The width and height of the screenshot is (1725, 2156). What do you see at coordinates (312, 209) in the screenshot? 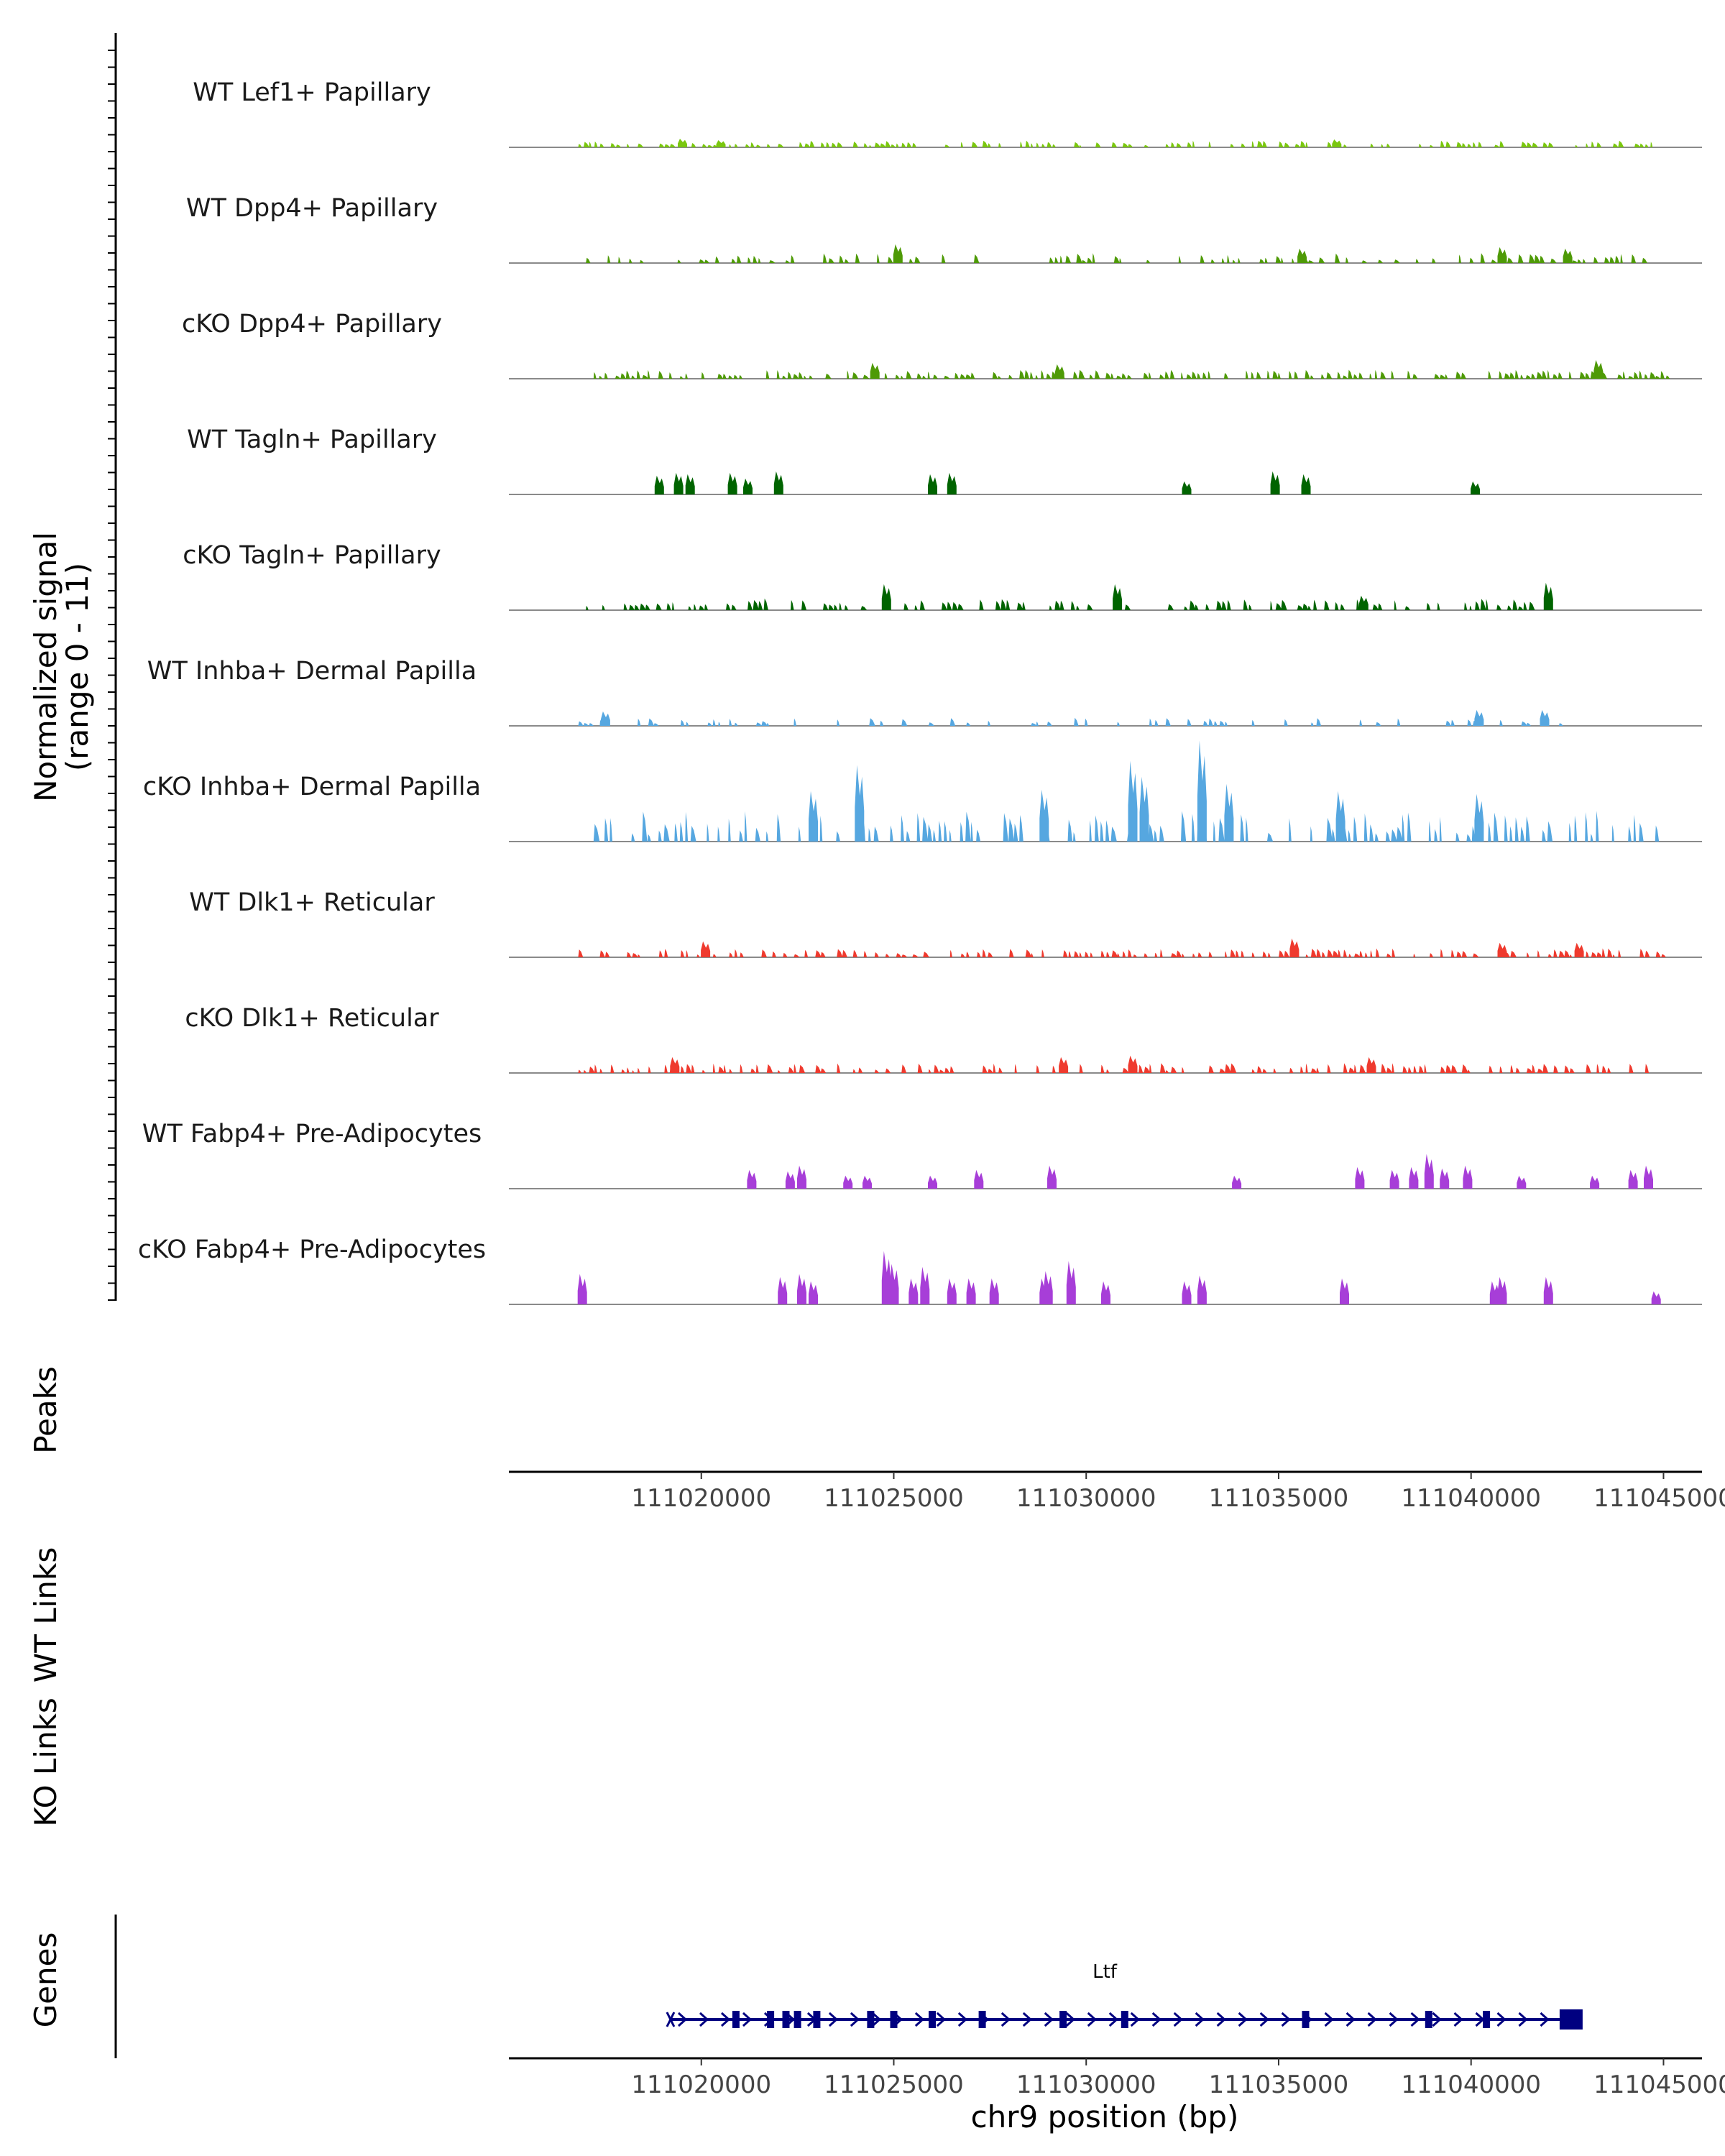
I see `track-label: WT Dpp4+ Papillary` at bounding box center [312, 209].